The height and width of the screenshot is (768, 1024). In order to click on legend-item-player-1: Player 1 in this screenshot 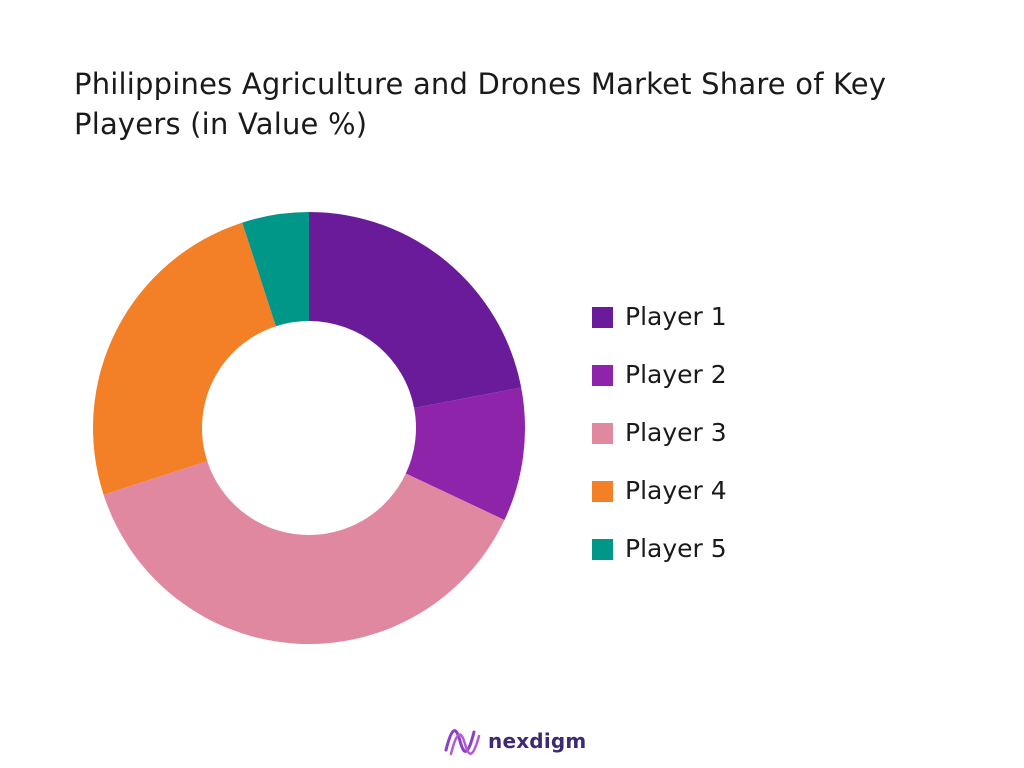, I will do `click(659, 317)`.